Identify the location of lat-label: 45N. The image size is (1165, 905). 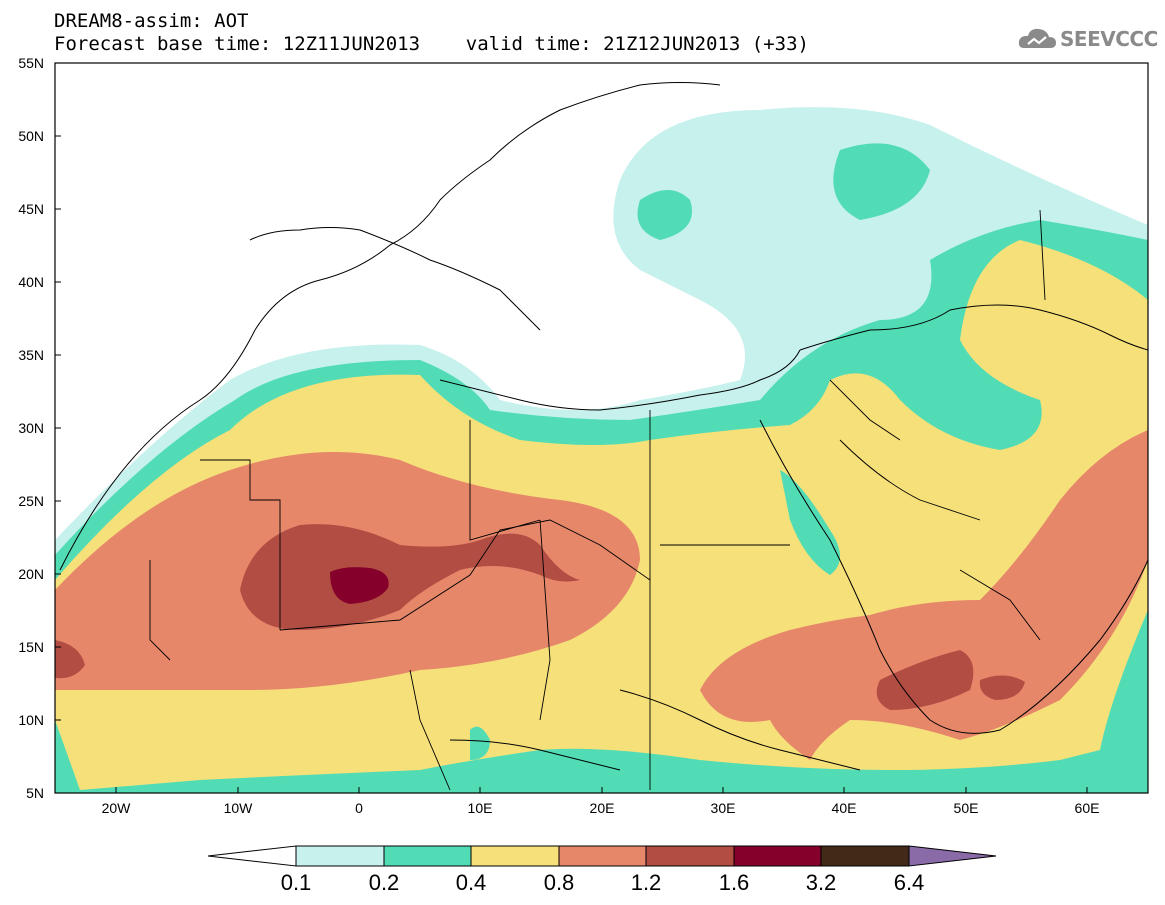
(31, 209).